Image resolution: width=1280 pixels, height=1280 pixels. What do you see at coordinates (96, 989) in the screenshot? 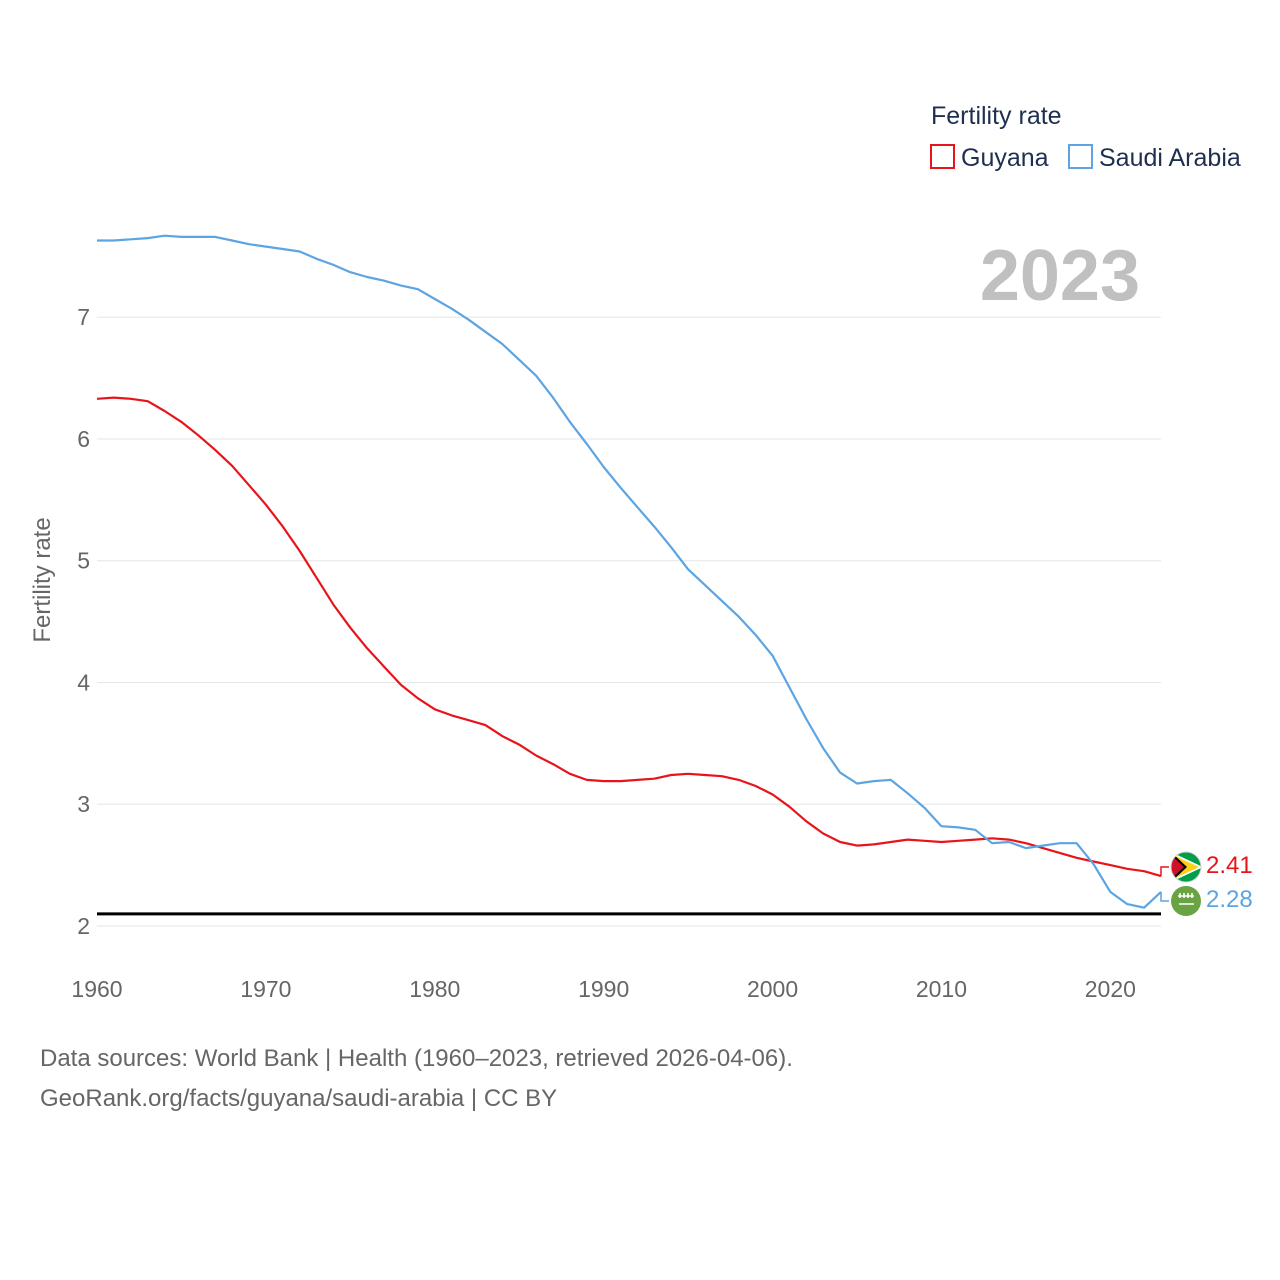
I see `x-tick-label: 1960` at bounding box center [96, 989].